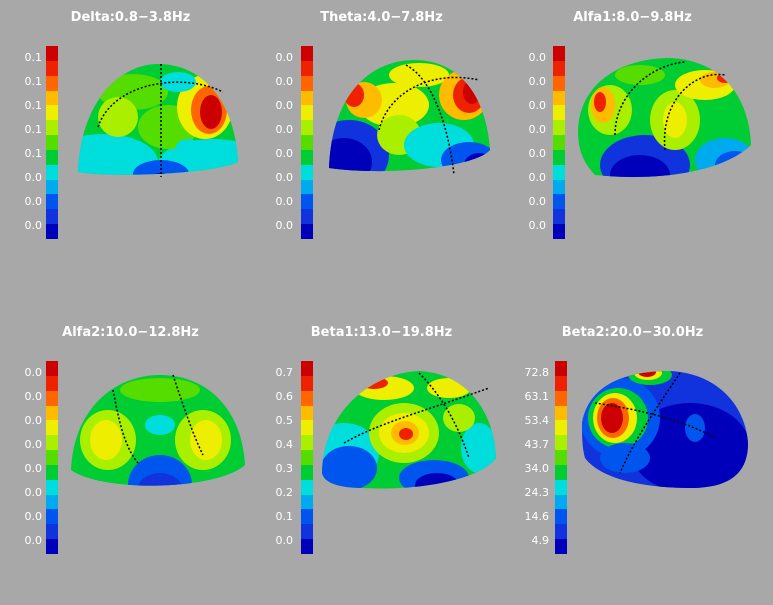 The width and height of the screenshot is (773, 605). Describe the element at coordinates (284, 396) in the screenshot. I see `tick-label: 0.6` at that location.